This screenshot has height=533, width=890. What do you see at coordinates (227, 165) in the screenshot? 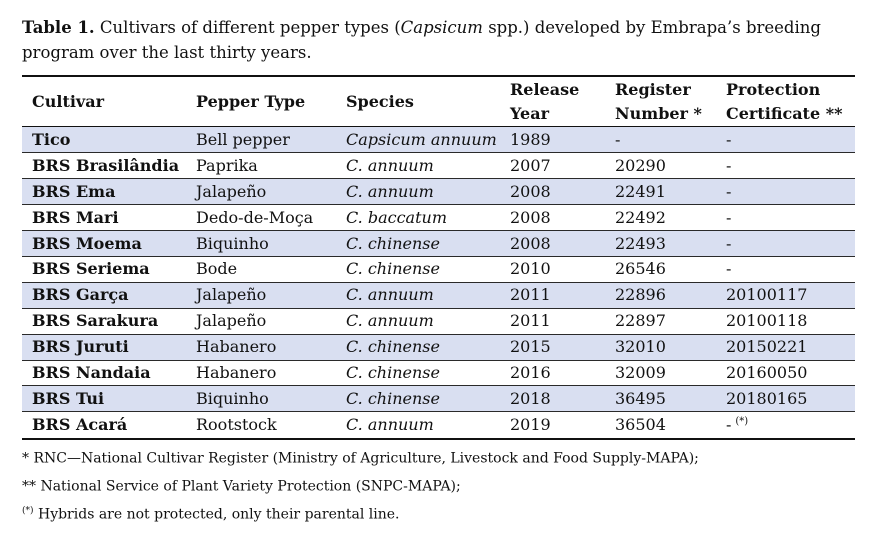
I see `cell-pepper-type-text: Paprika` at bounding box center [227, 165].